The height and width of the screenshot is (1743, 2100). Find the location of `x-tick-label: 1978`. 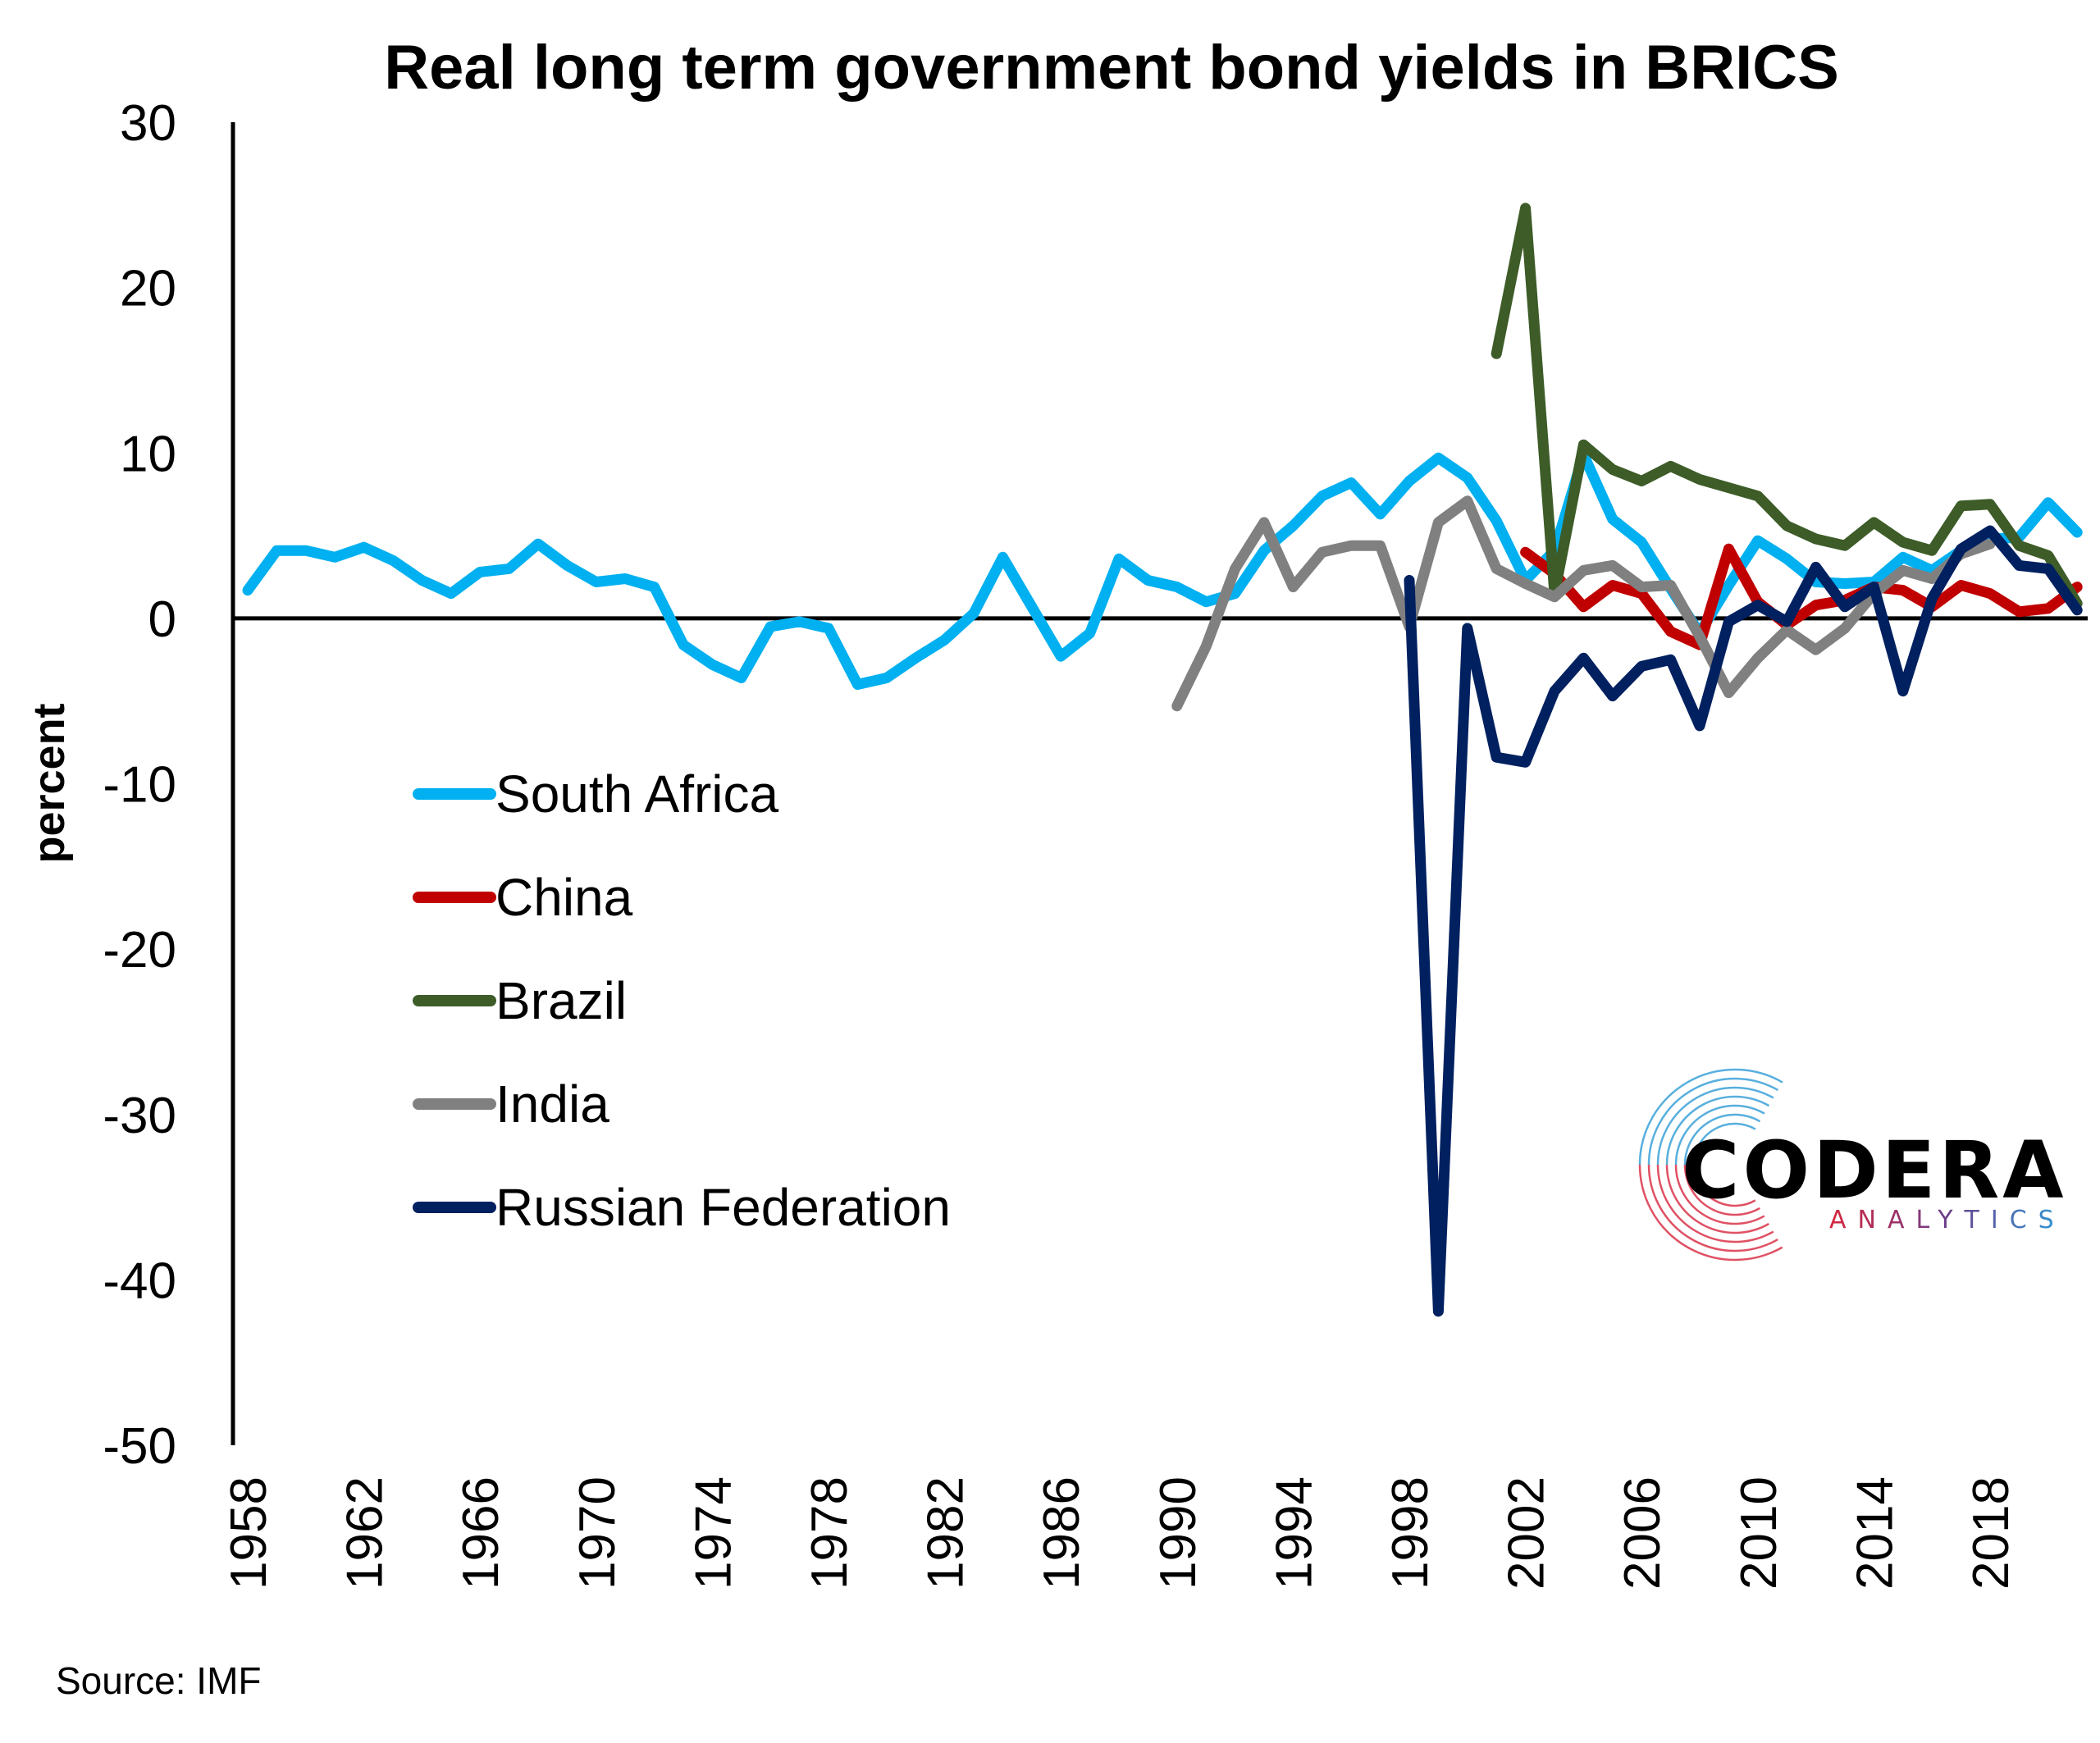

x-tick-label: 1978 is located at coordinates (829, 1533).